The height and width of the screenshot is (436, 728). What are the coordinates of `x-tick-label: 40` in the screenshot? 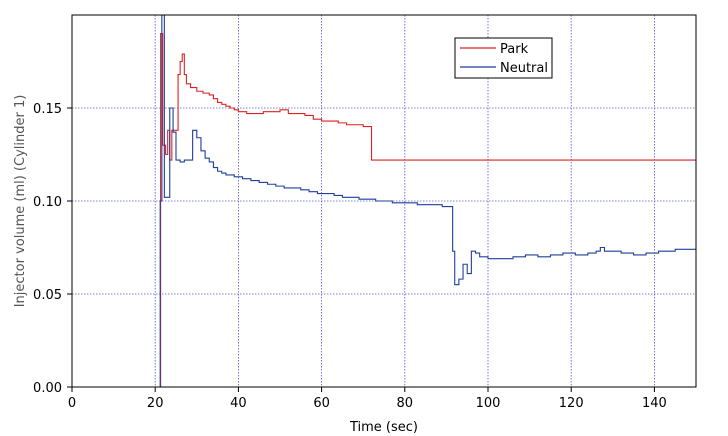 It's located at (238, 403).